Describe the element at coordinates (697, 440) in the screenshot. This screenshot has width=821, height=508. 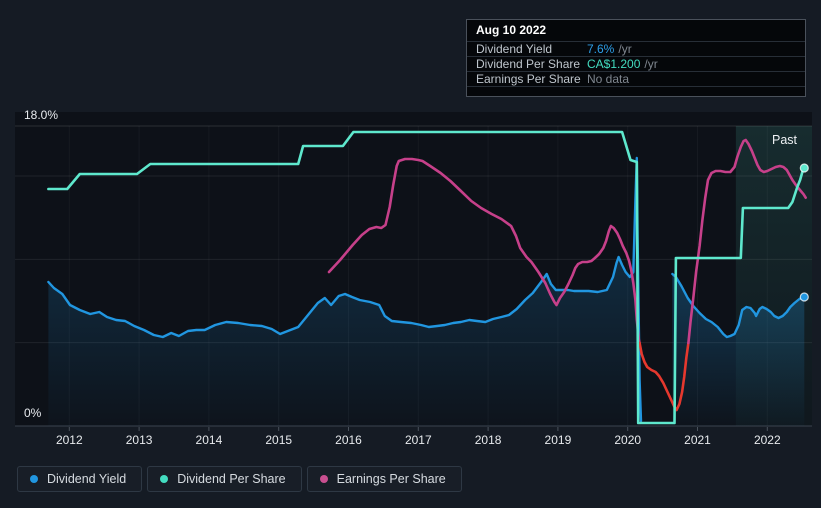
I see `x-tick-label: 2021` at that location.